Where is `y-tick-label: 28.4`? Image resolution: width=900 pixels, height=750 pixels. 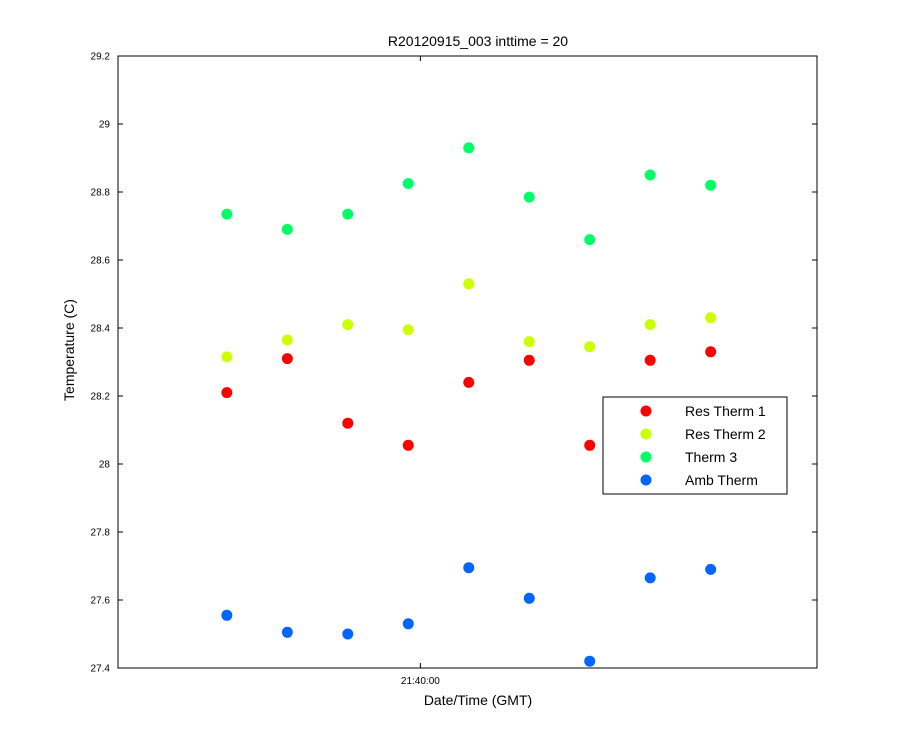 y-tick-label: 28.4 is located at coordinates (101, 329).